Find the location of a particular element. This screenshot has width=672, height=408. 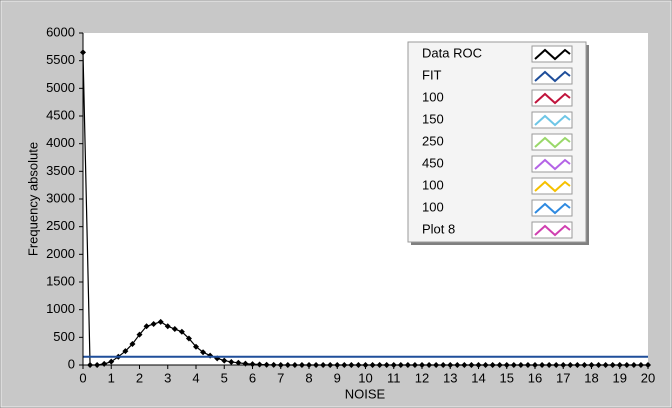

legend-label: 150 is located at coordinates (433, 118).